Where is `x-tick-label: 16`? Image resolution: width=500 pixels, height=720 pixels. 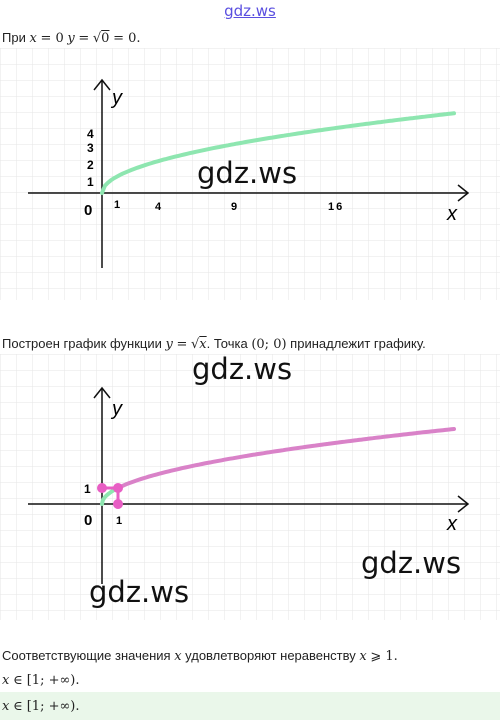
x-tick-label: 16 is located at coordinates (336, 207).